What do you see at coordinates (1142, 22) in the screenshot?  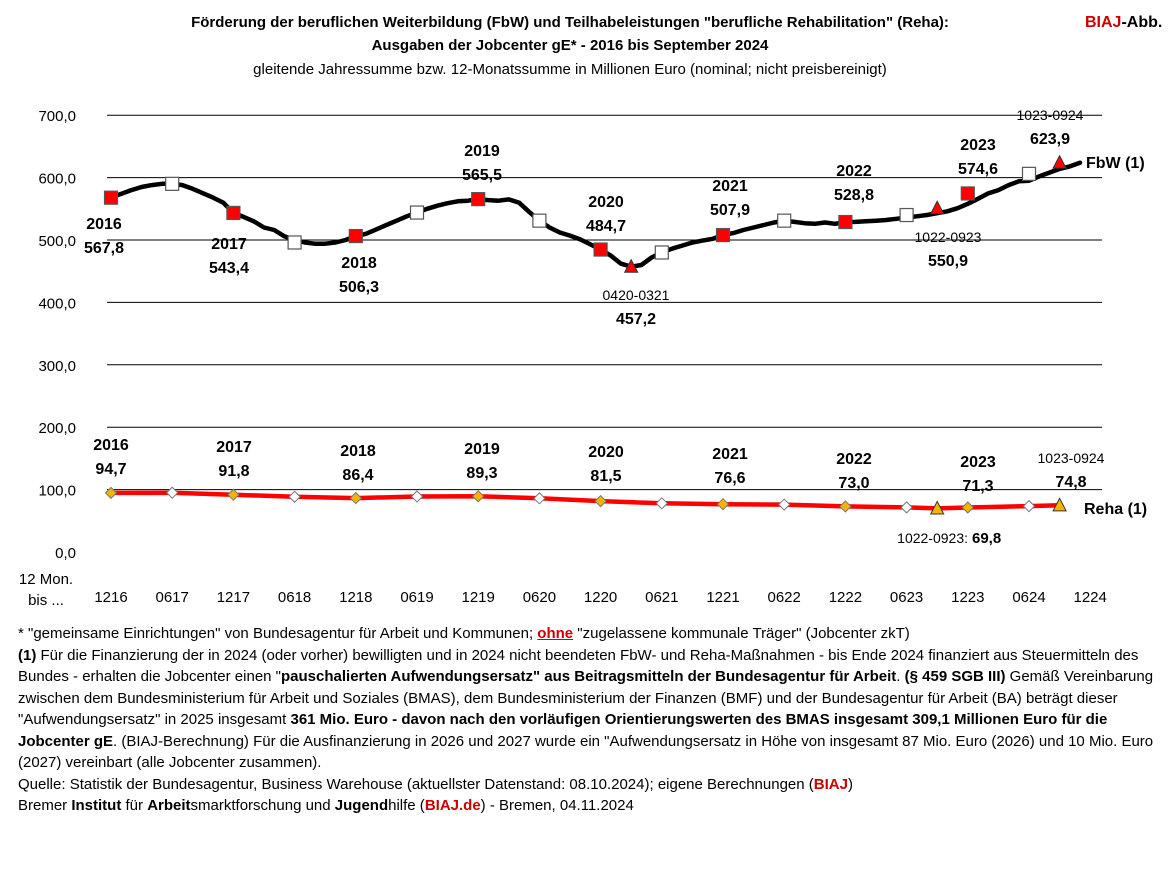 I see `brand-rest: -Abb.` at bounding box center [1142, 22].